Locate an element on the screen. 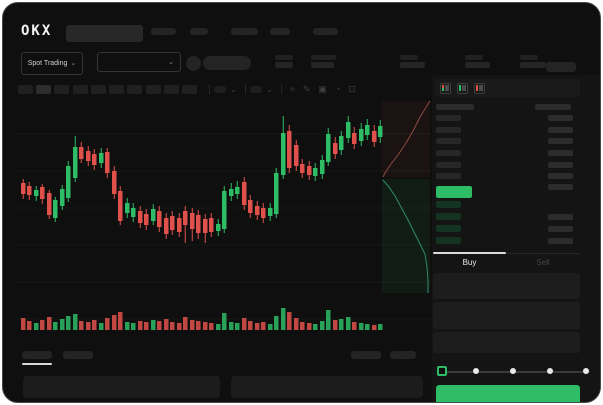  chart-bottom-tab is located at coordinates (78, 355).